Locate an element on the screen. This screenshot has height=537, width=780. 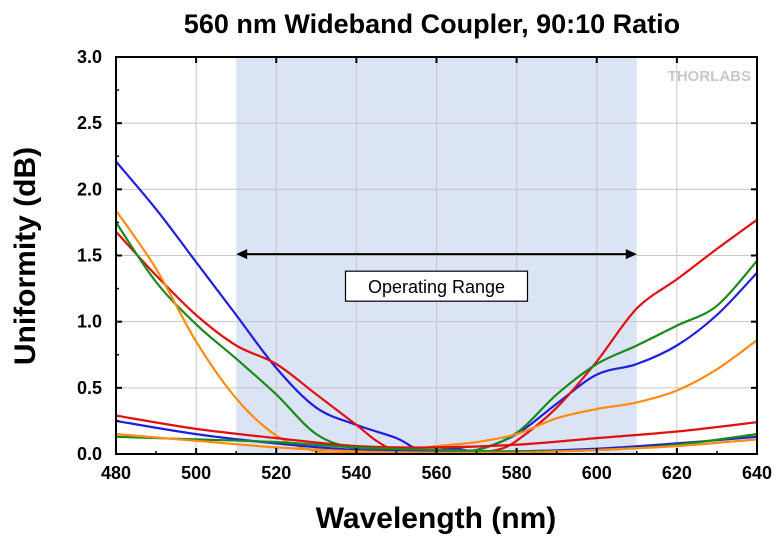
x-tick-label-6: 600 is located at coordinates (597, 473).